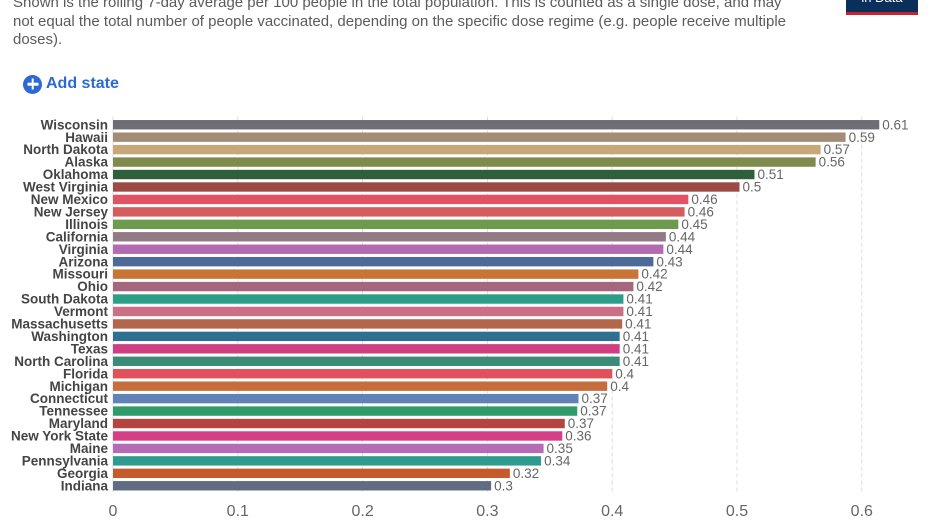 The width and height of the screenshot is (932, 524). Describe the element at coordinates (81, 311) in the screenshot. I see `category-label: Vermont` at that location.